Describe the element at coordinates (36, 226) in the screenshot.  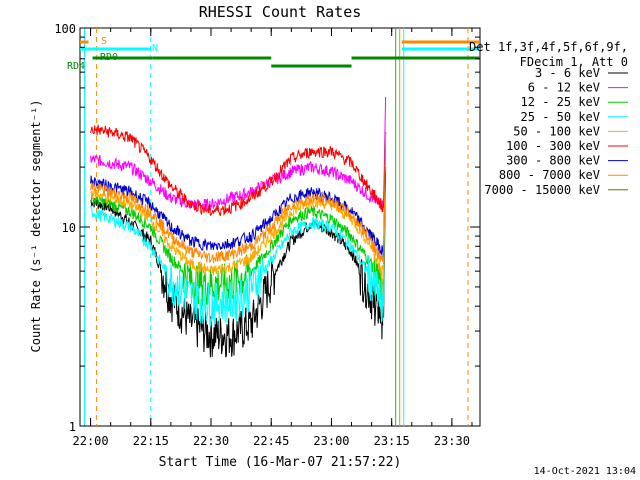
I see `y-axis-label: Count Rate (s⁻¹ detector segment⁻¹)` at that location.